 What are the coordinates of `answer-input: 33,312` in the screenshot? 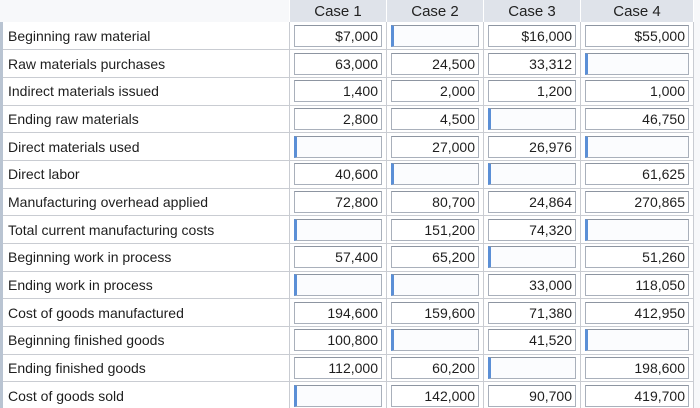 It's located at (532, 63).